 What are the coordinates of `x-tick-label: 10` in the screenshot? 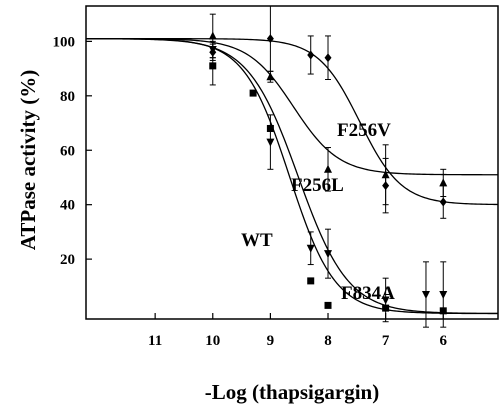 It's located at (212, 341).